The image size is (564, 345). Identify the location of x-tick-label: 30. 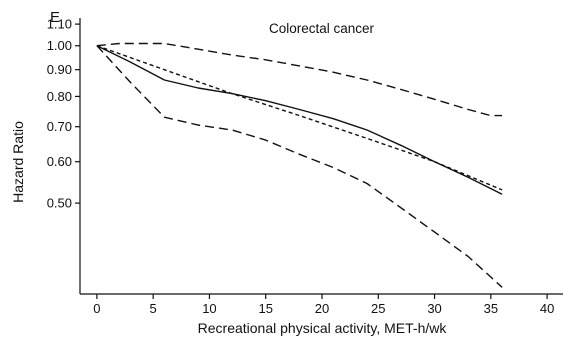
(434, 308).